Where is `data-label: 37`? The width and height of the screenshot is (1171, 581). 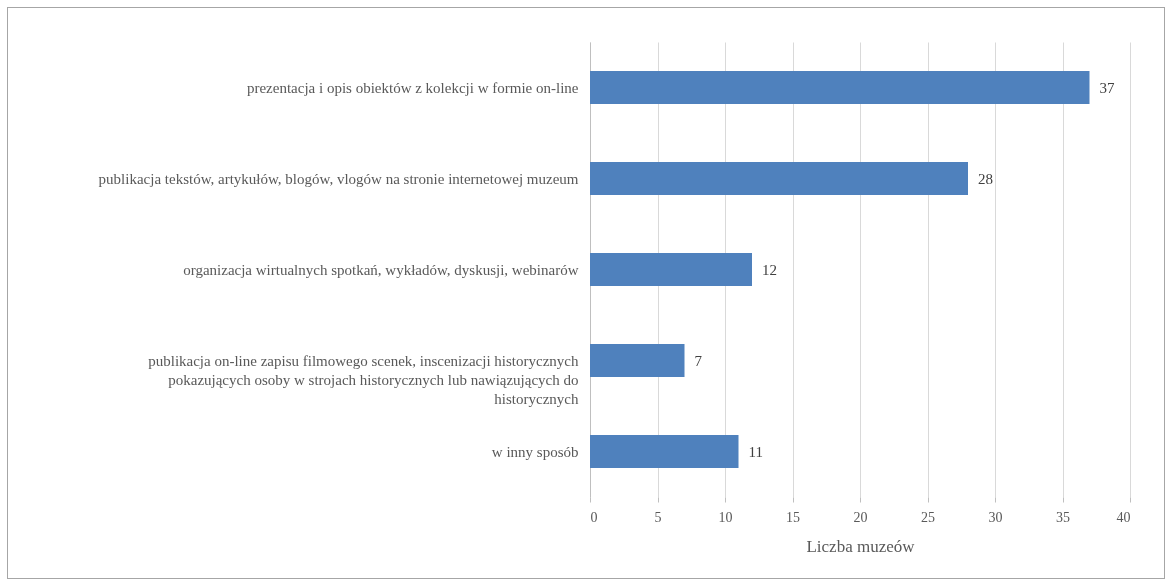 data-label: 37 is located at coordinates (1107, 87).